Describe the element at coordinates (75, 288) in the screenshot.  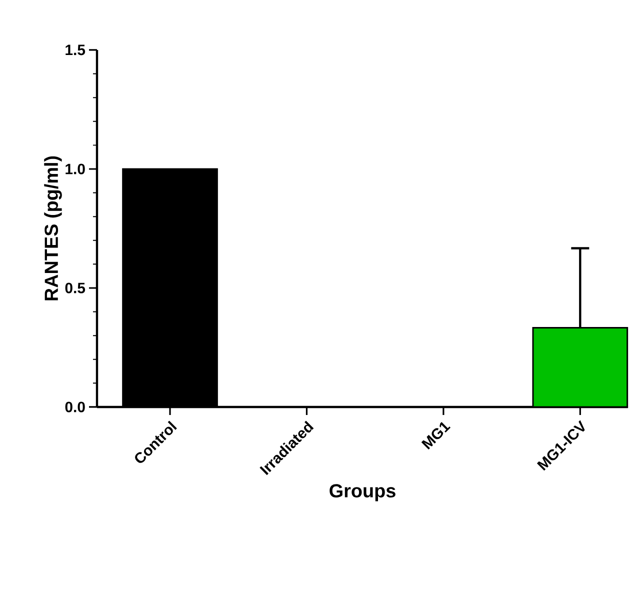
I see `y-tick-label: 0.5` at that location.